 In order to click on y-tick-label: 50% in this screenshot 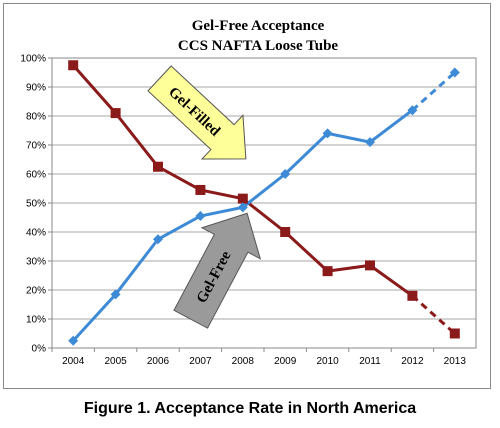, I will do `click(36, 204)`.